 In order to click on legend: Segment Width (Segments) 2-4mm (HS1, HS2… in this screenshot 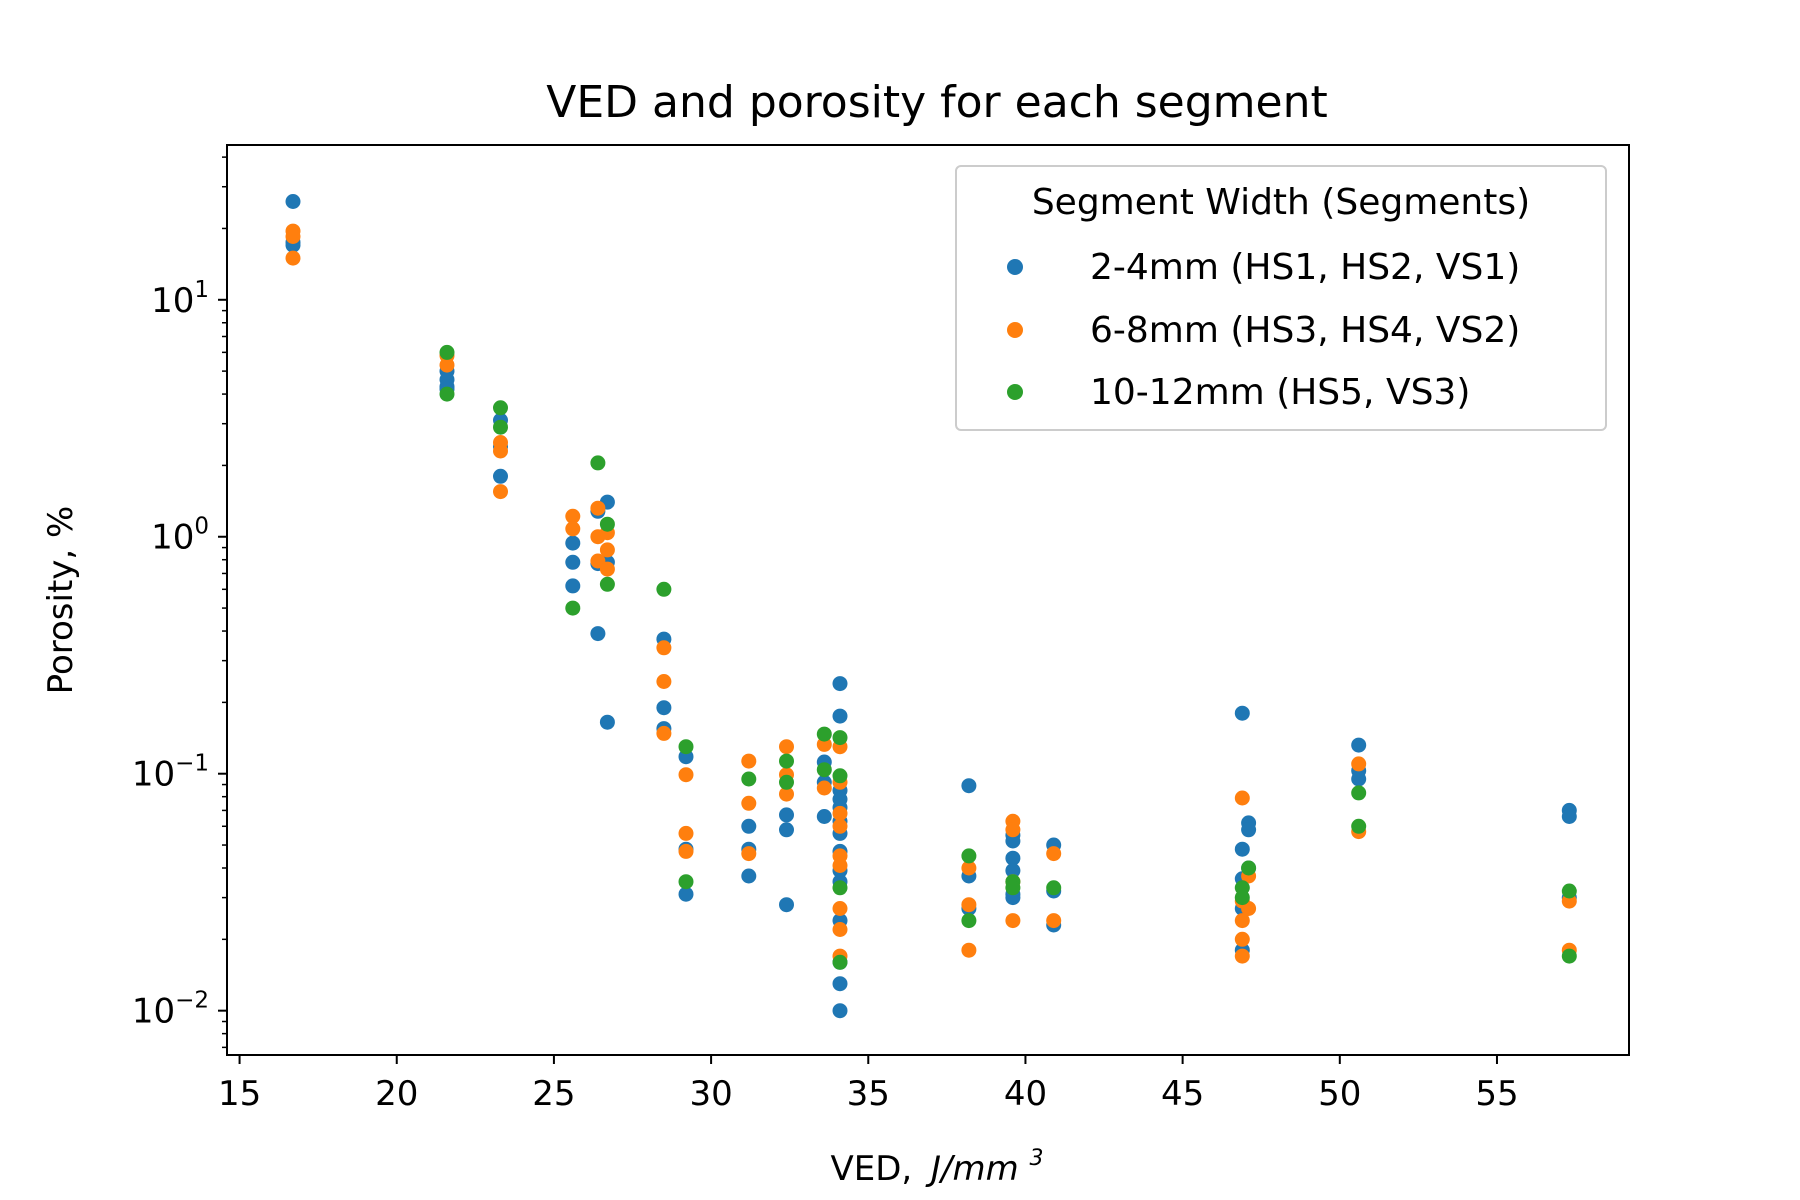, I will do `click(1281, 298)`.